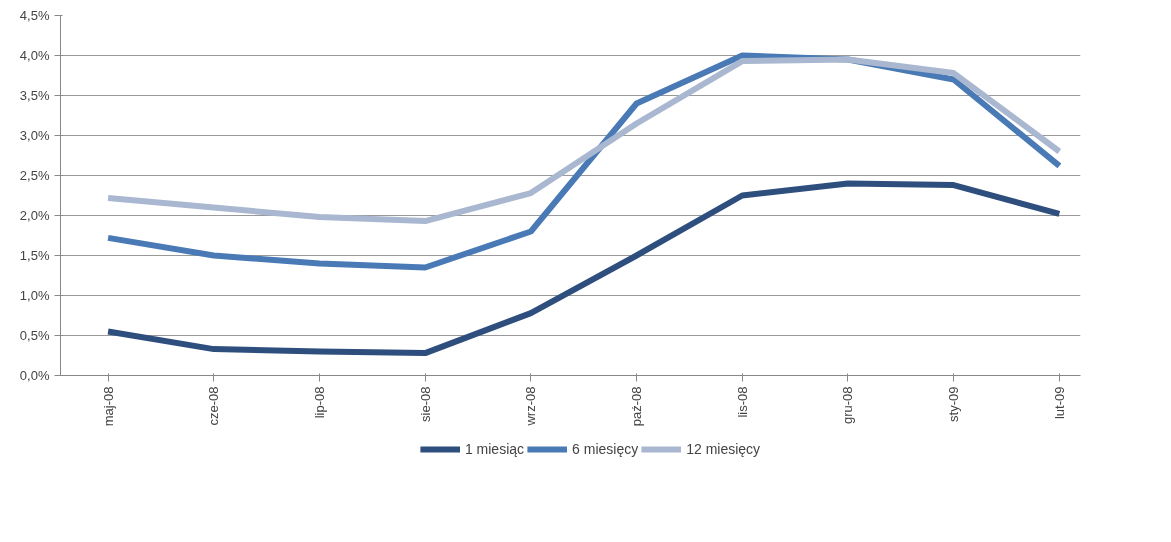  What do you see at coordinates (34, 215) in the screenshot?
I see `y-tick-label: 2,0%` at bounding box center [34, 215].